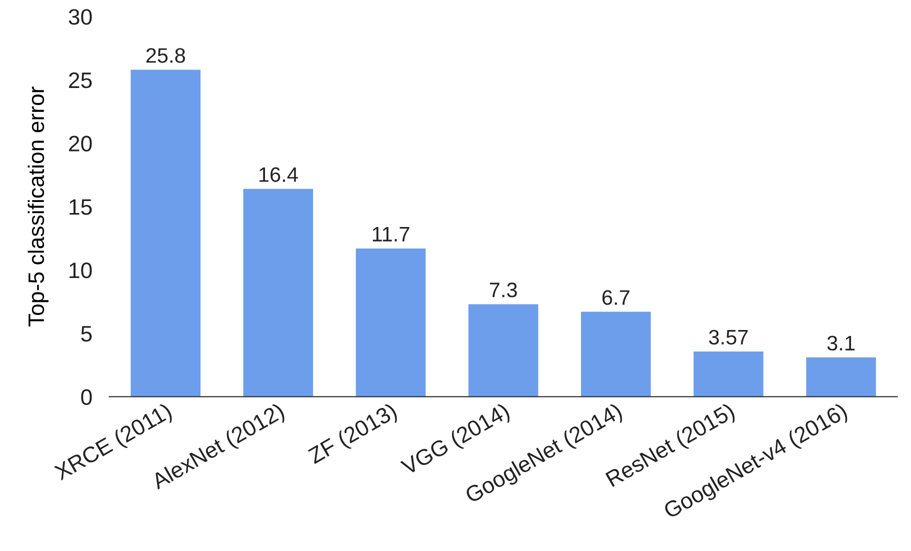  I want to click on y-tick-label: 25, so click(80, 80).